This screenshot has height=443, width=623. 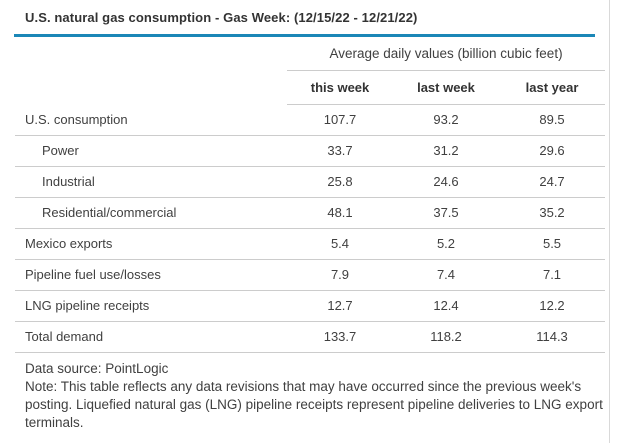 I want to click on table-row: Mexico exports 5.4 5.2 5.5, so click(x=310, y=243).